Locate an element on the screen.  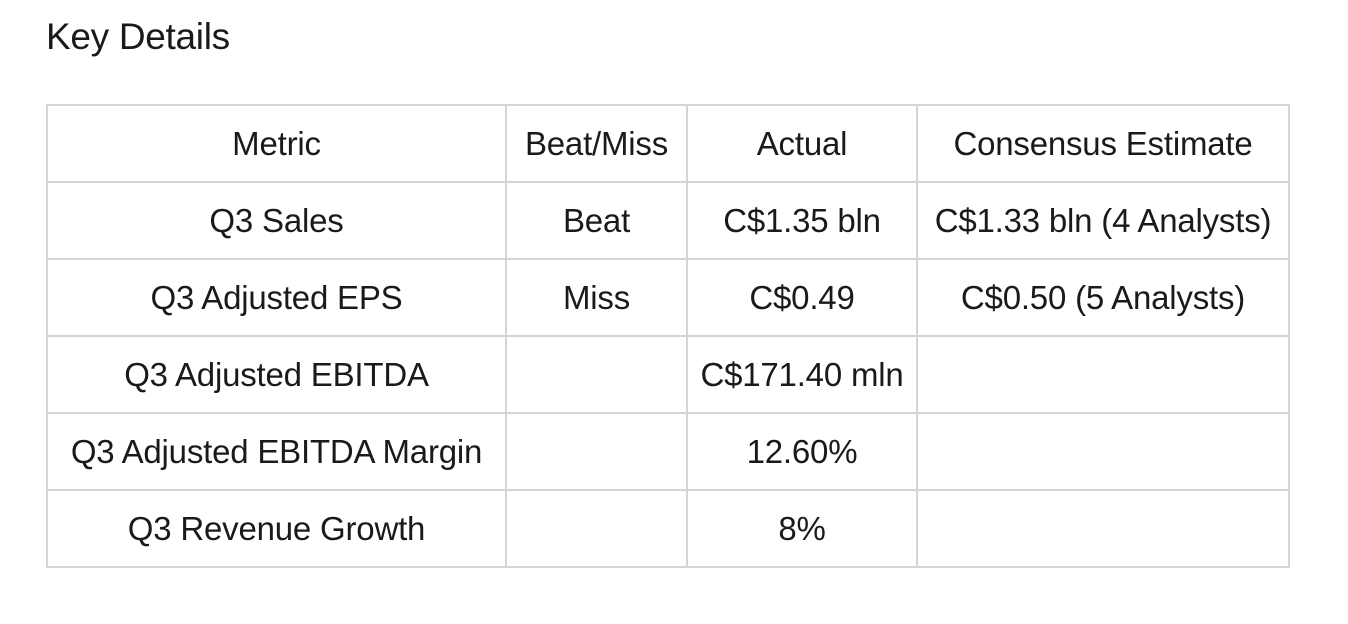
table-cell: 12.60% is located at coordinates (802, 452).